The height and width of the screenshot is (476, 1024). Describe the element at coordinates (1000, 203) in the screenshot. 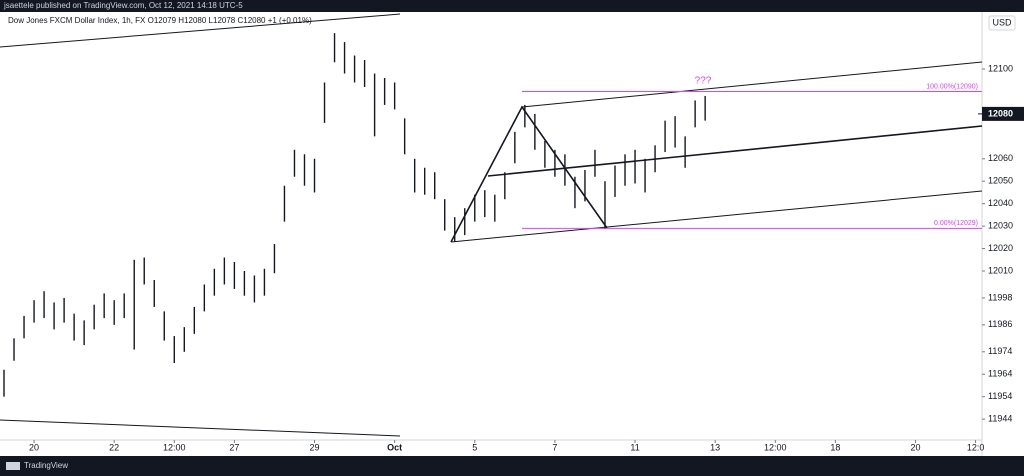

I see `y-tick-label: 12040` at that location.